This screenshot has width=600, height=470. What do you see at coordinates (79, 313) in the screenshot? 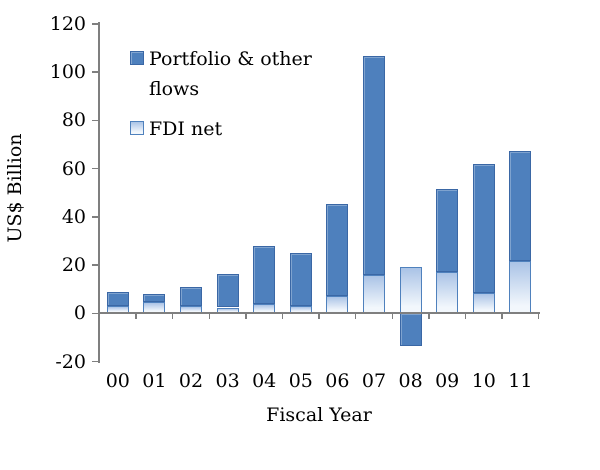
I see `y-tick-label-0: 0` at bounding box center [79, 313].